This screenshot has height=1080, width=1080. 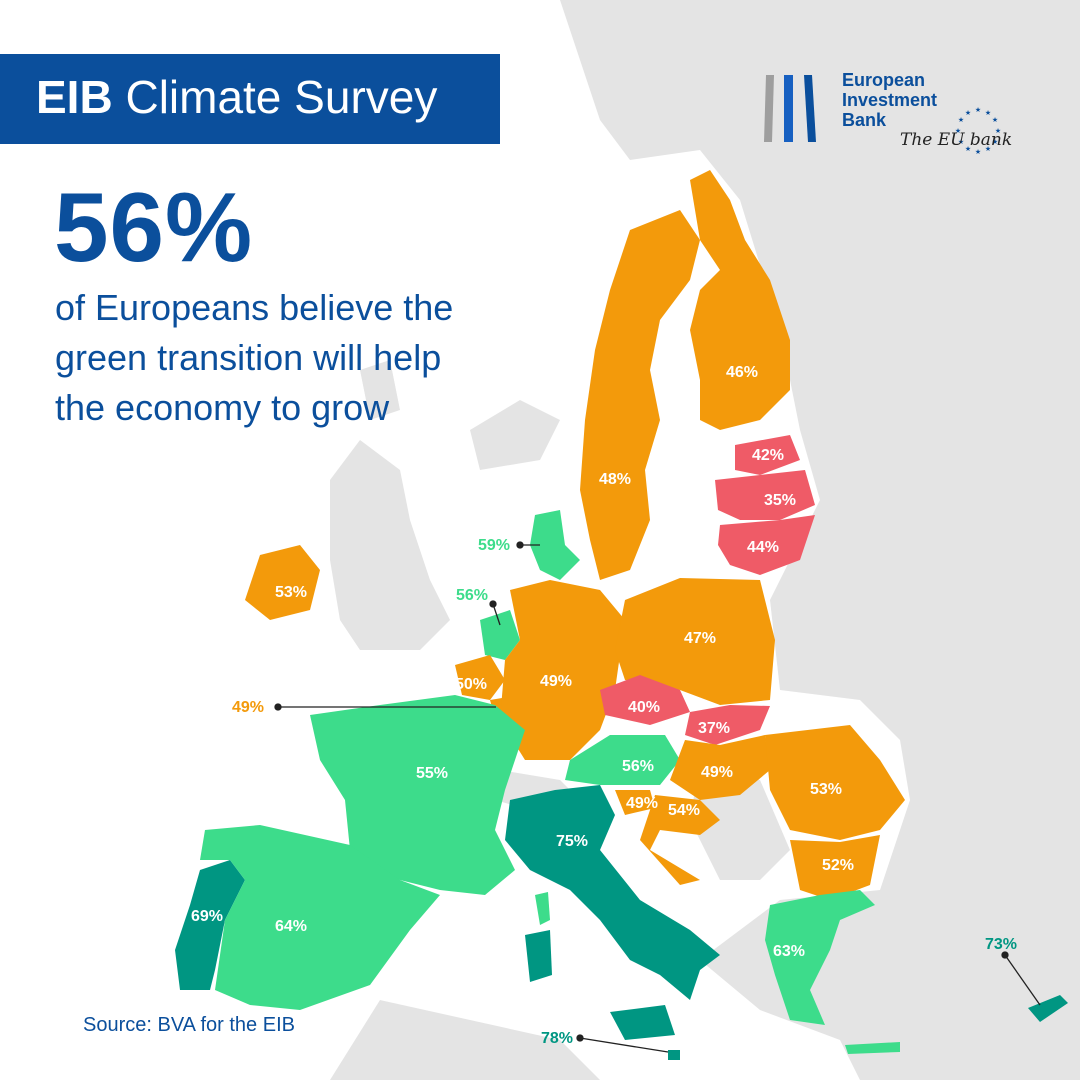 I want to click on label-greece: 63%, so click(x=789, y=951).